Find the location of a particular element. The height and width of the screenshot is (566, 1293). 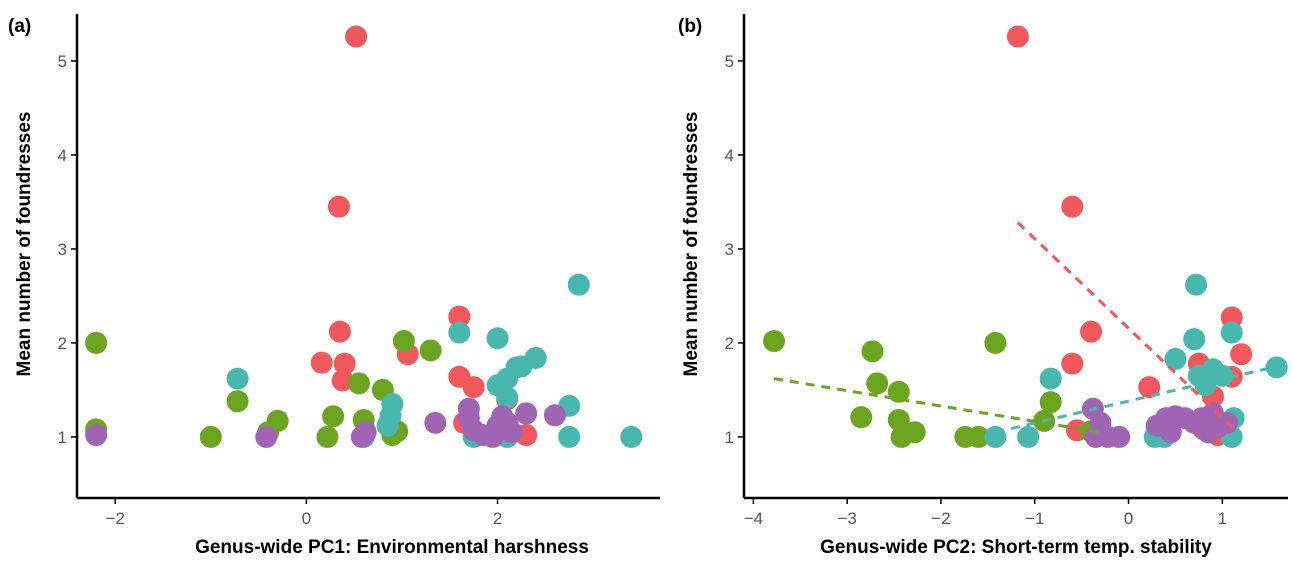

panel-b-trend-teal is located at coordinates (1136, 399).